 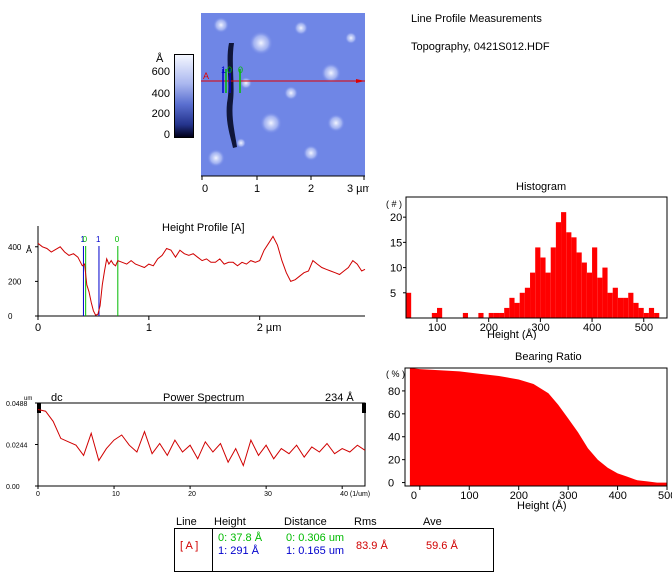 What do you see at coordinates (394, 438) in the screenshot?
I see `y-tick-label: 40` at bounding box center [394, 438].